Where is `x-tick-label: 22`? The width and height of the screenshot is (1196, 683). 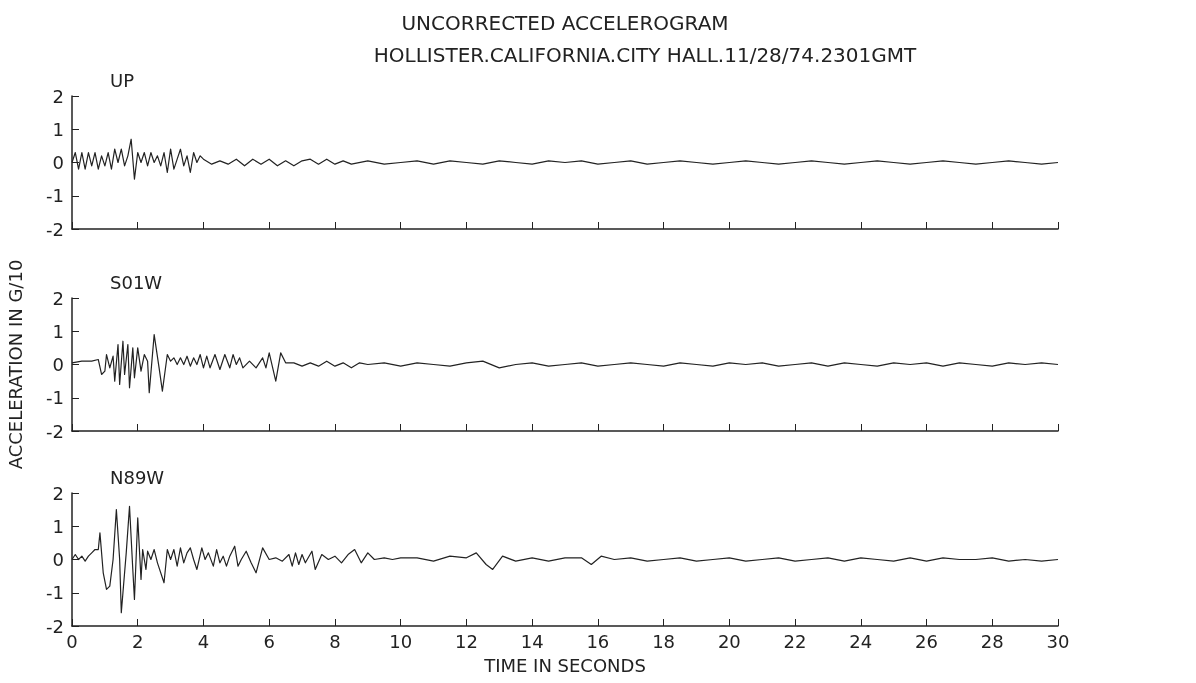
x-tick-label: 22 is located at coordinates (795, 641).